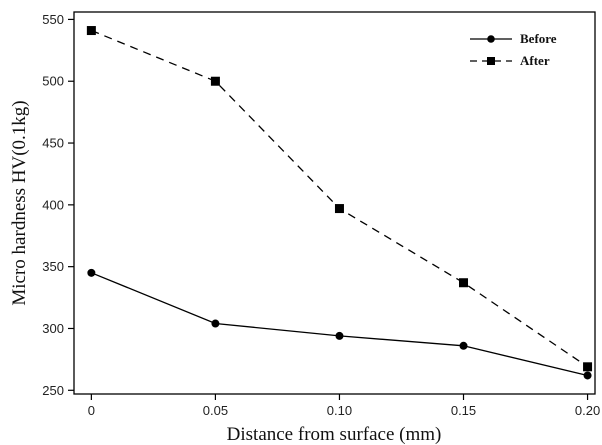 Image resolution: width=602 pixels, height=445 pixels. Describe the element at coordinates (53, 390) in the screenshot. I see `y-tick-label: 250` at that location.